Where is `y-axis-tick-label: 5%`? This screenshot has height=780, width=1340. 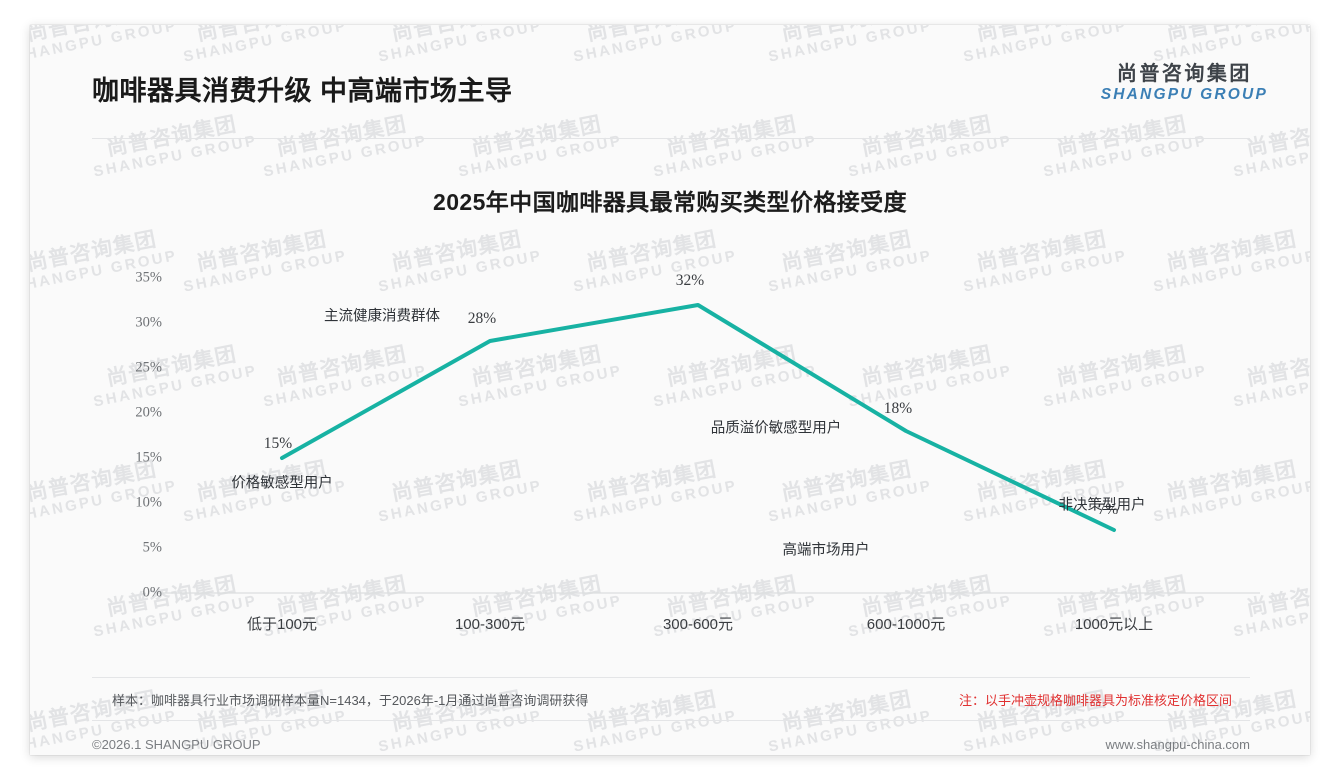 y-axis-tick-label: 5% is located at coordinates (152, 547).